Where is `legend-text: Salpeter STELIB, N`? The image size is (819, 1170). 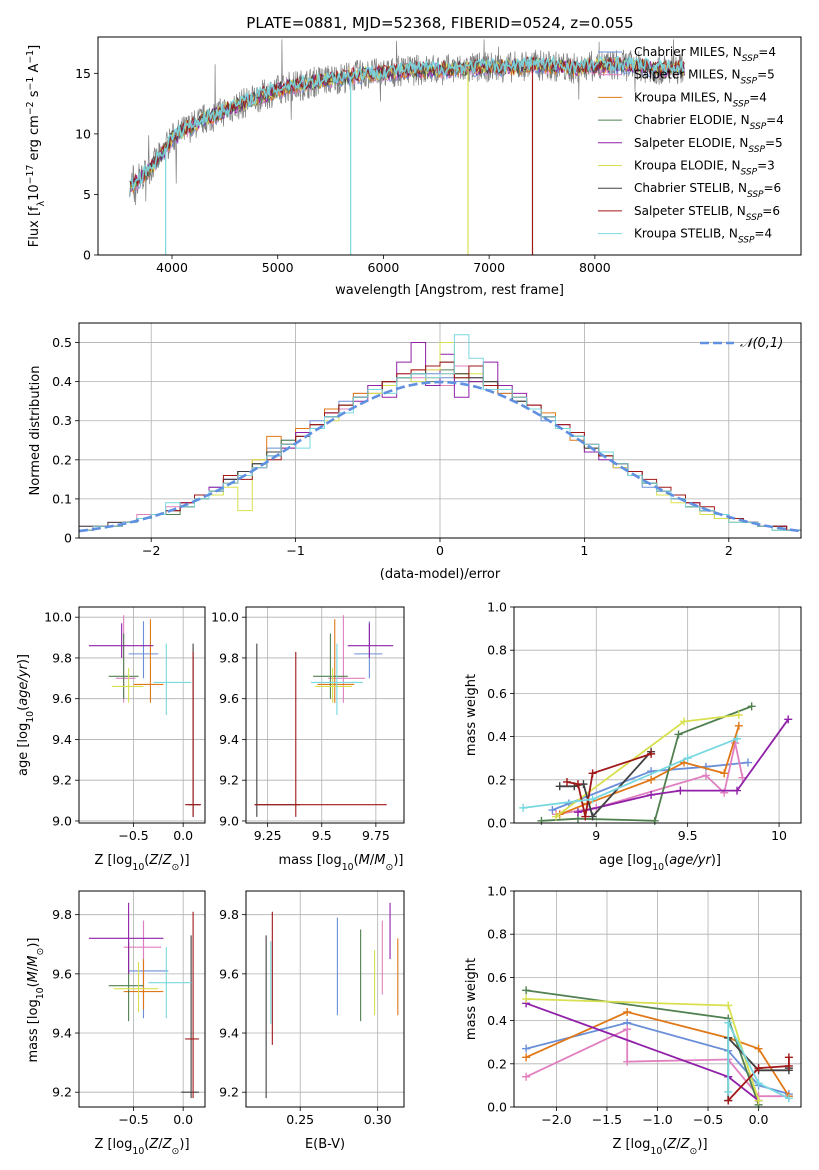
legend-text: Salpeter STELIB, N is located at coordinates (690, 211).